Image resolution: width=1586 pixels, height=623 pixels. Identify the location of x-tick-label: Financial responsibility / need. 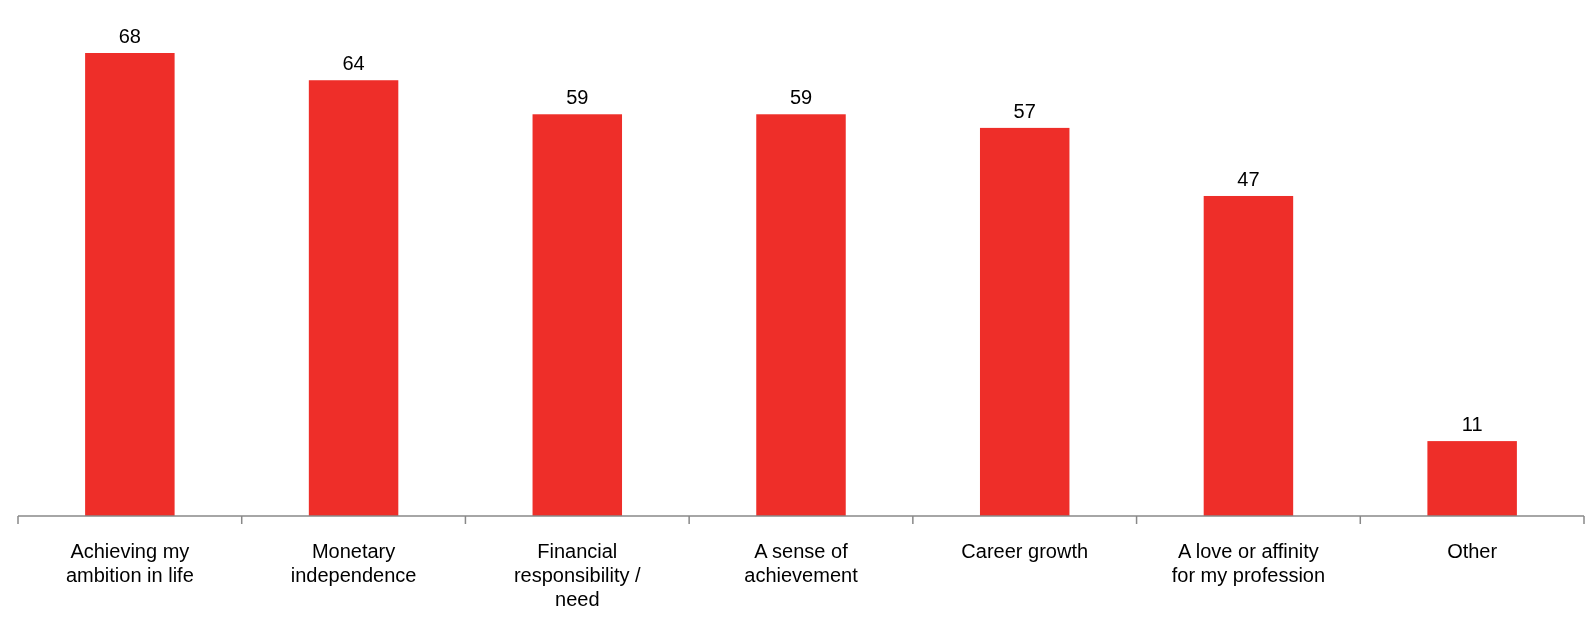
(577, 575).